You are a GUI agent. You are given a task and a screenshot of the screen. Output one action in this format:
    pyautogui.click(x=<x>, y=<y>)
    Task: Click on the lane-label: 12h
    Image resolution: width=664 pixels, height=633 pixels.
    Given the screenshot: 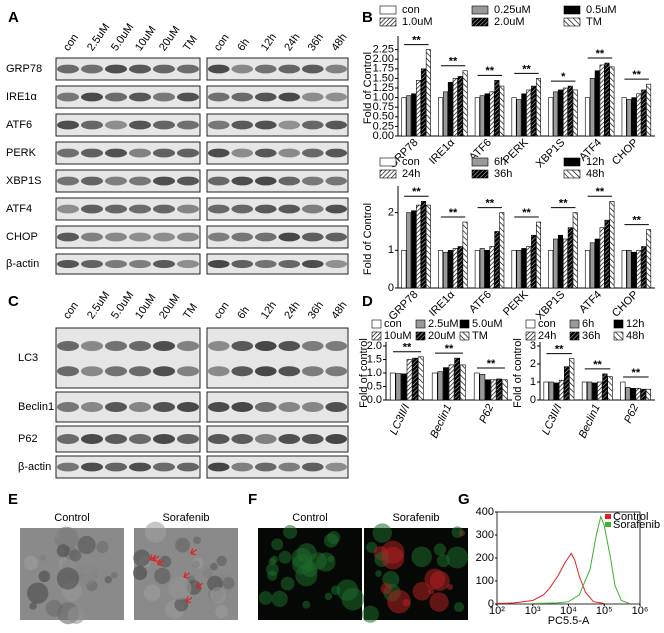 What is the action you would take?
    pyautogui.click(x=269, y=42)
    